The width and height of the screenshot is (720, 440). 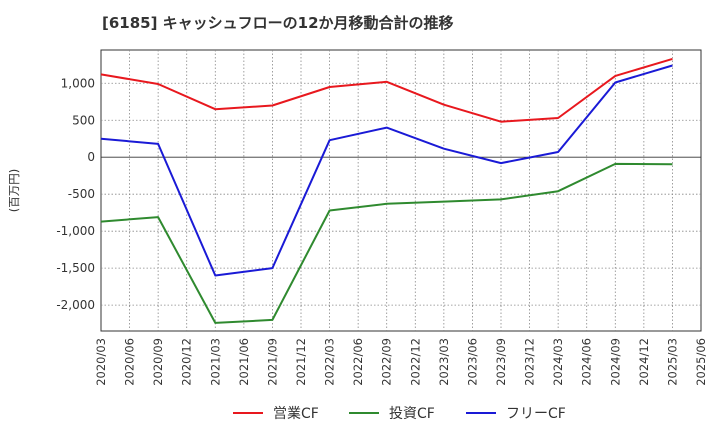 What do you see at coordinates (444, 362) in the screenshot?
I see `x-tick-label: 2023/03` at bounding box center [444, 362].